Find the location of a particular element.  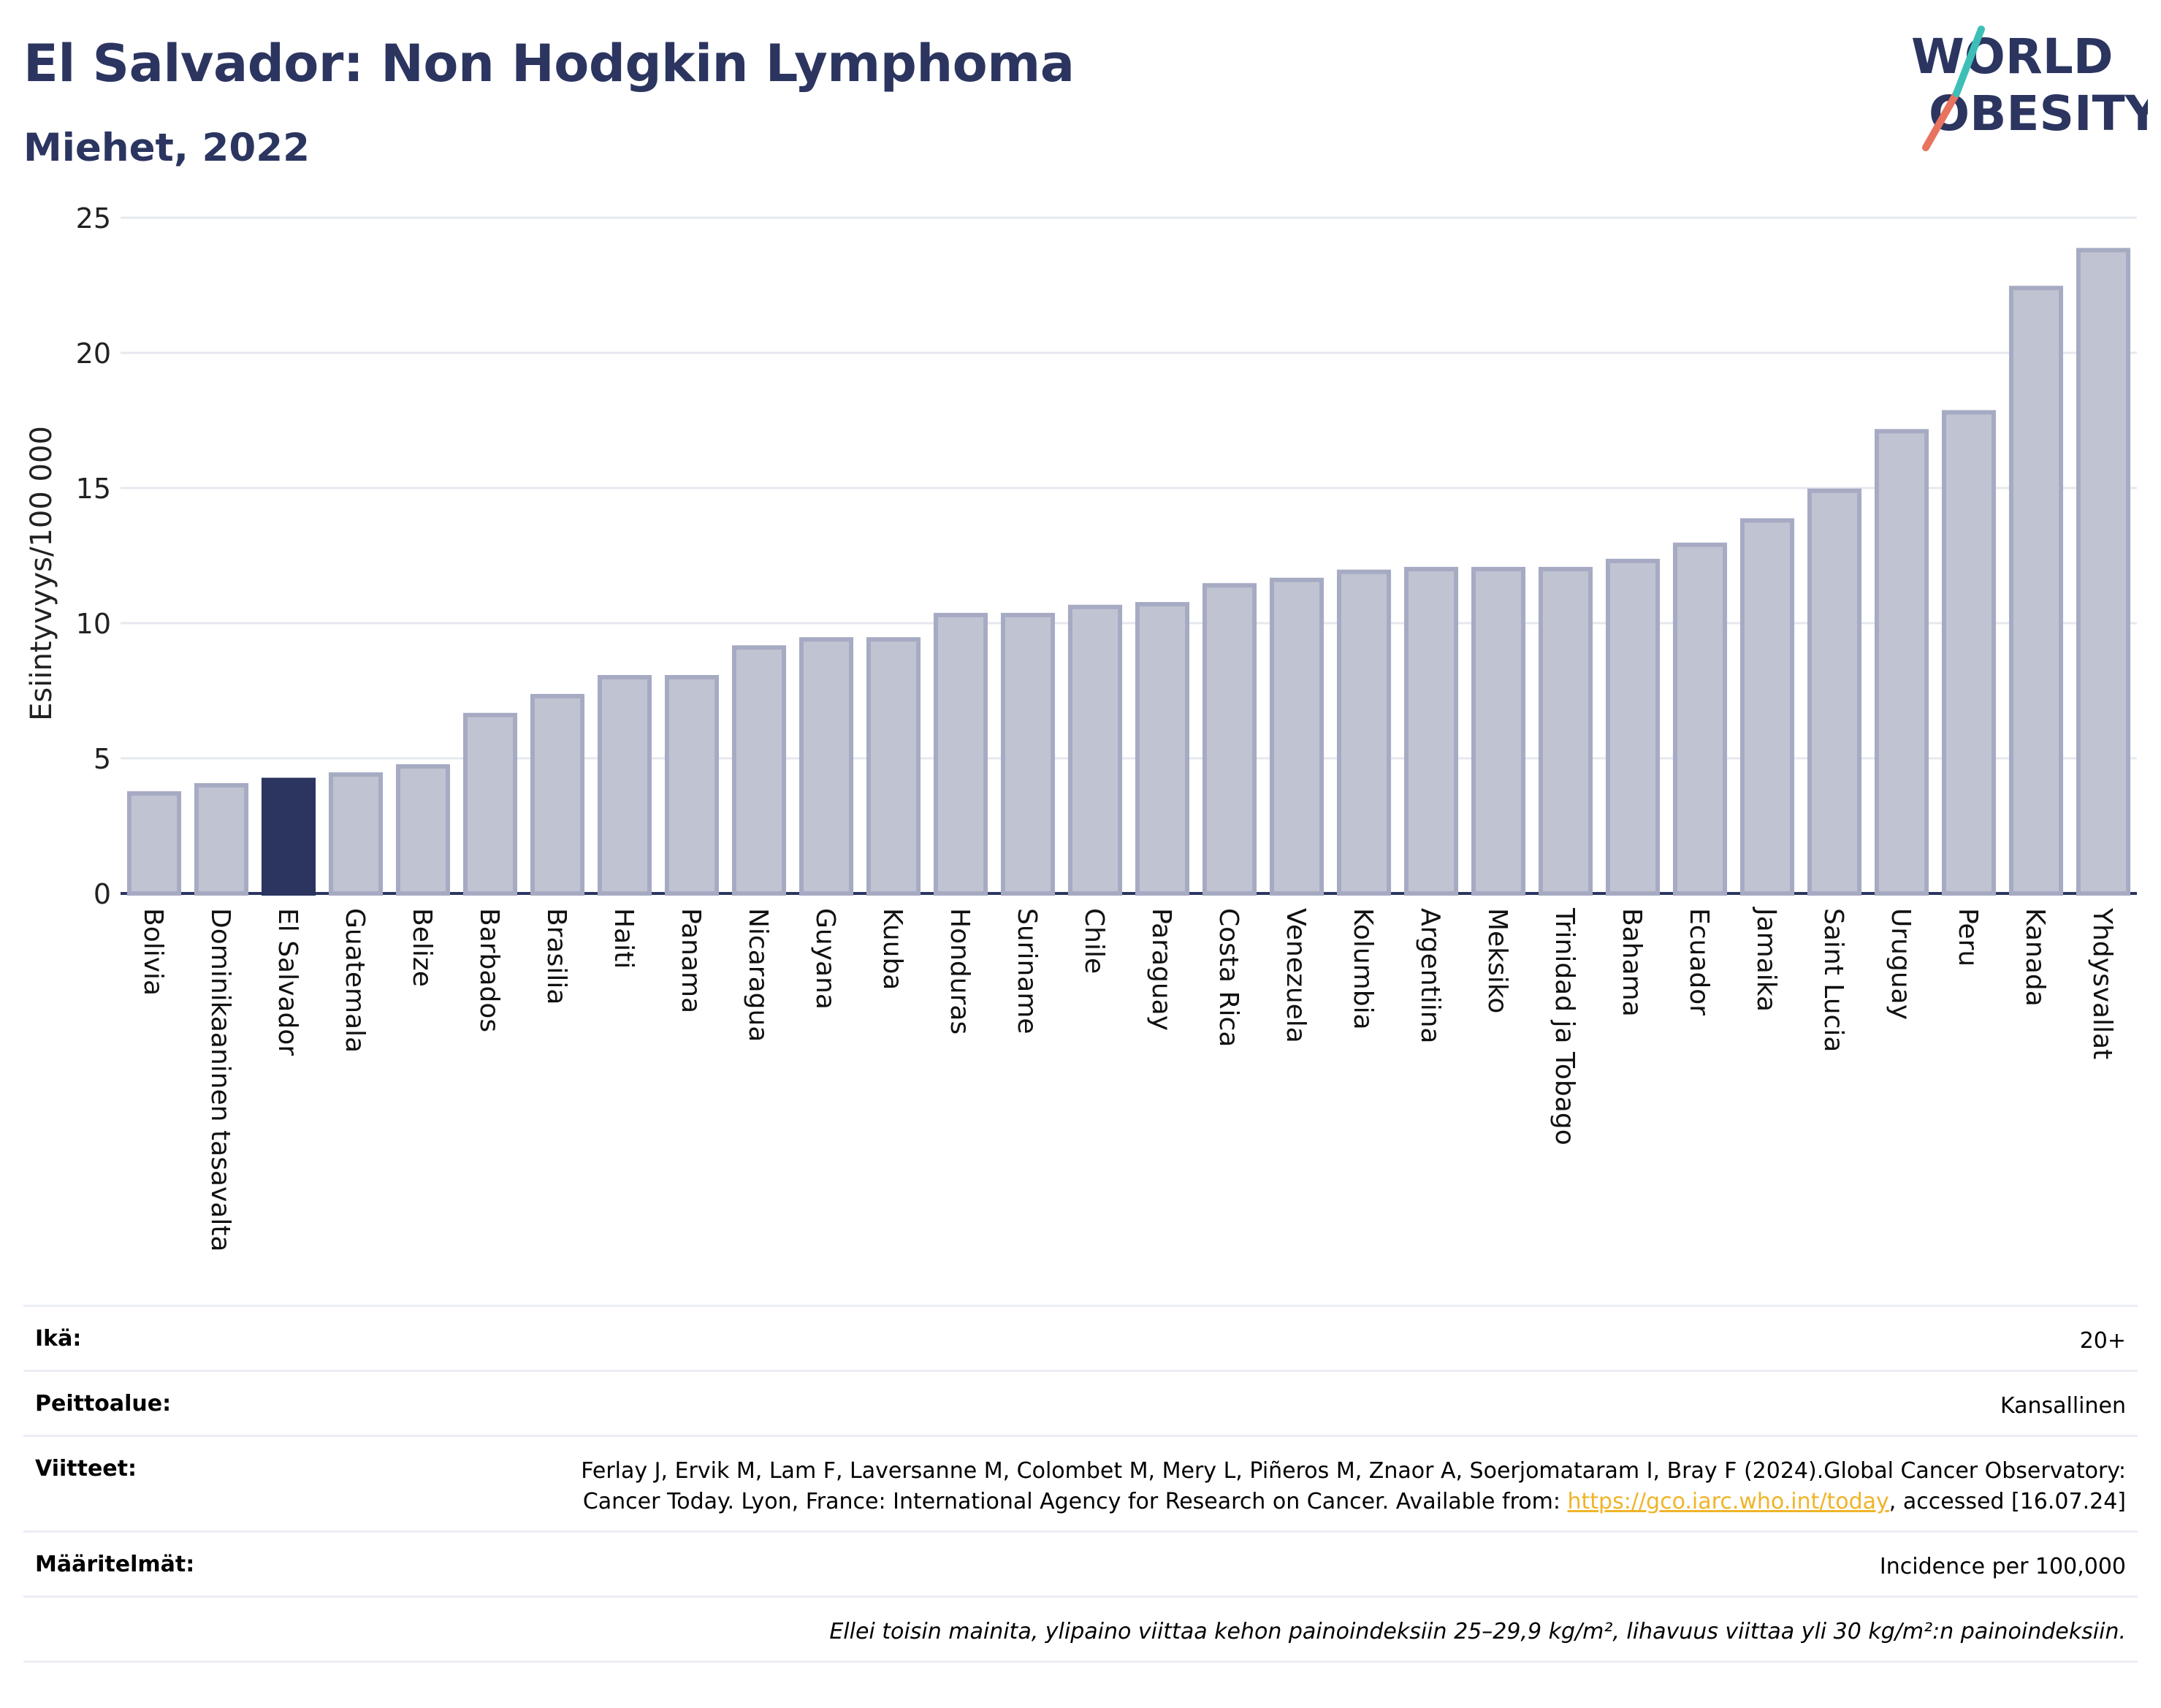

x-tick-label: Guyana is located at coordinates (825, 959).